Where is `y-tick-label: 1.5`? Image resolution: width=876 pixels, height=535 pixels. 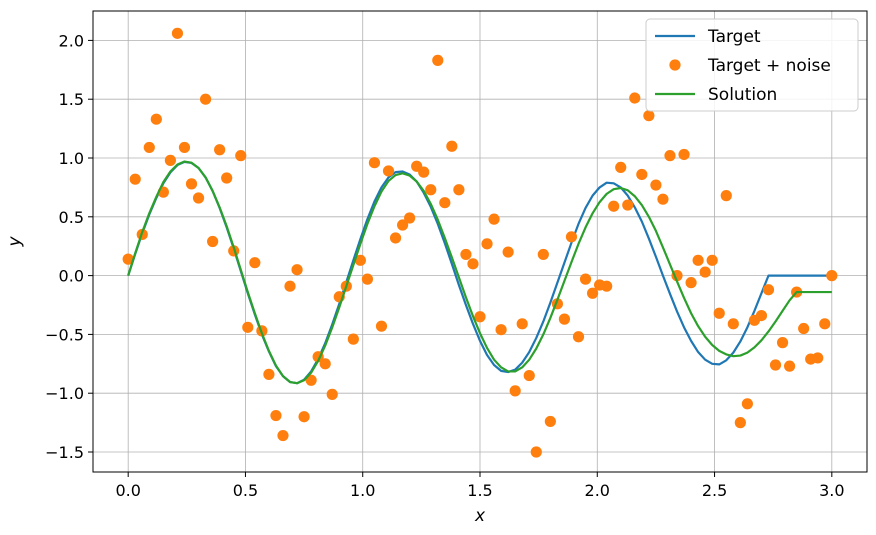 y-tick-label: 1.5 is located at coordinates (71, 99).